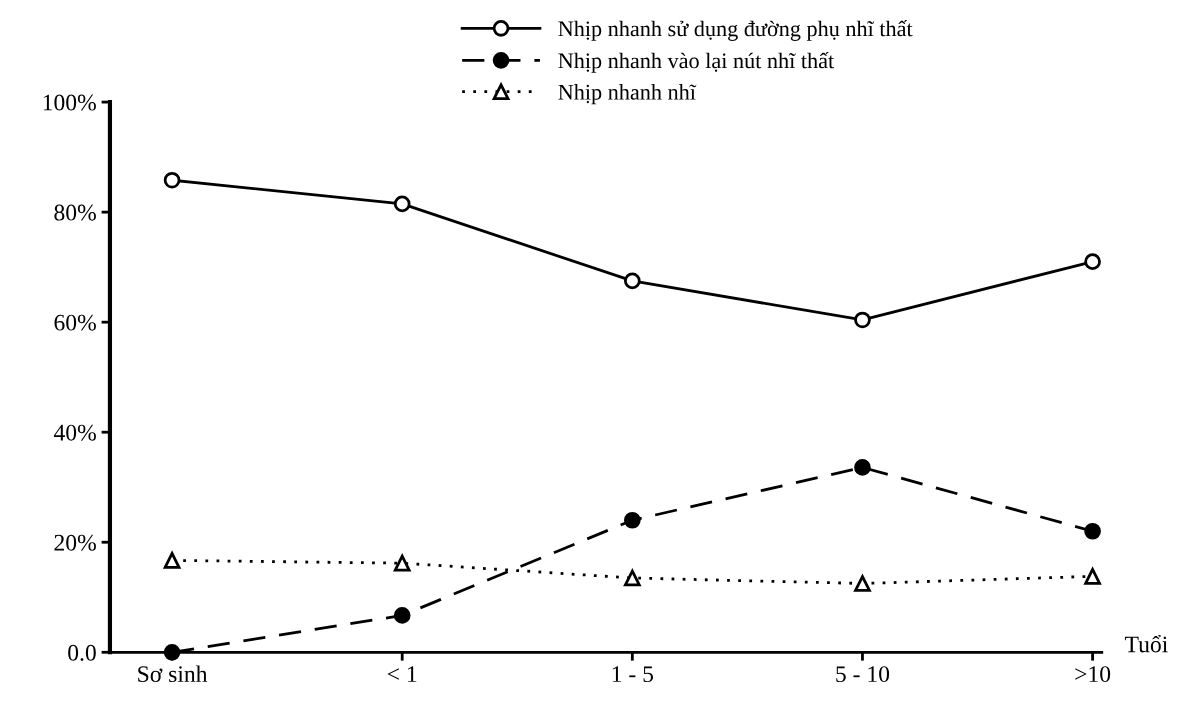 This screenshot has width=1195, height=709. What do you see at coordinates (69, 102) in the screenshot?
I see `y-tick-label: 100%` at bounding box center [69, 102].